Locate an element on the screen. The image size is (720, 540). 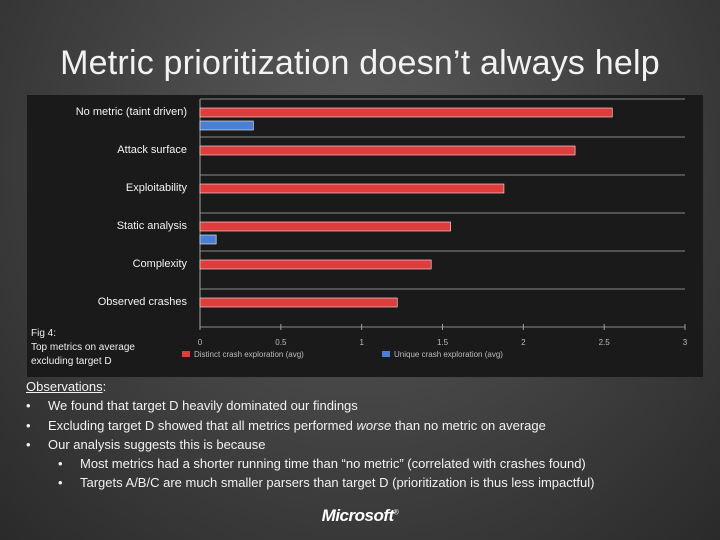
caption-line: Fig 4: is located at coordinates (44, 333).